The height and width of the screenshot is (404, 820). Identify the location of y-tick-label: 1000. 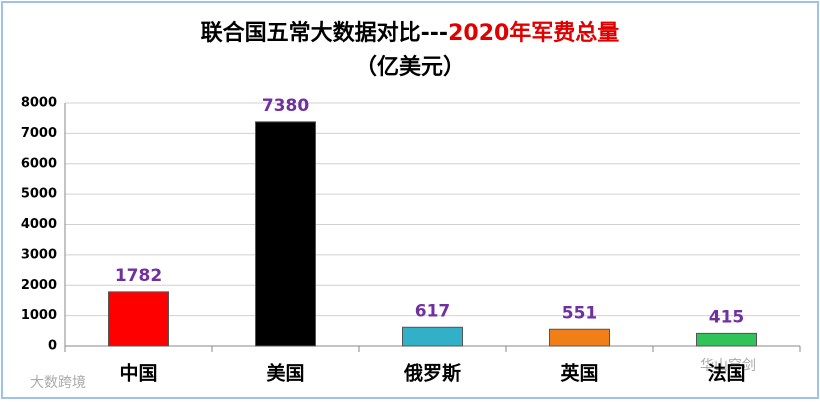
(39, 315).